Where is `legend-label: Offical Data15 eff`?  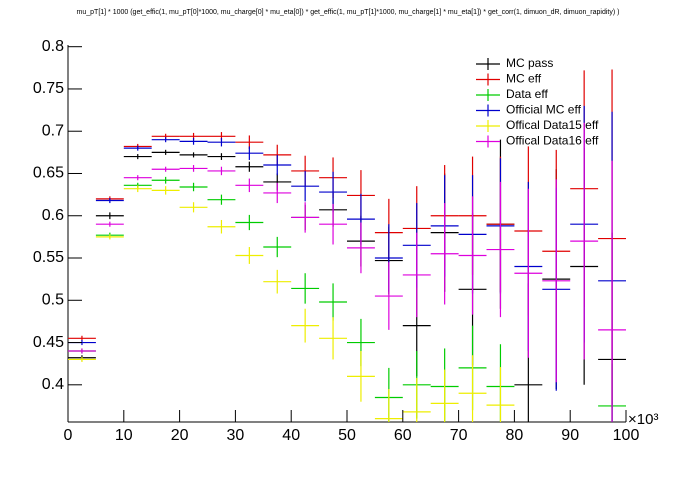 legend-label: Offical Data15 eff is located at coordinates (552, 125).